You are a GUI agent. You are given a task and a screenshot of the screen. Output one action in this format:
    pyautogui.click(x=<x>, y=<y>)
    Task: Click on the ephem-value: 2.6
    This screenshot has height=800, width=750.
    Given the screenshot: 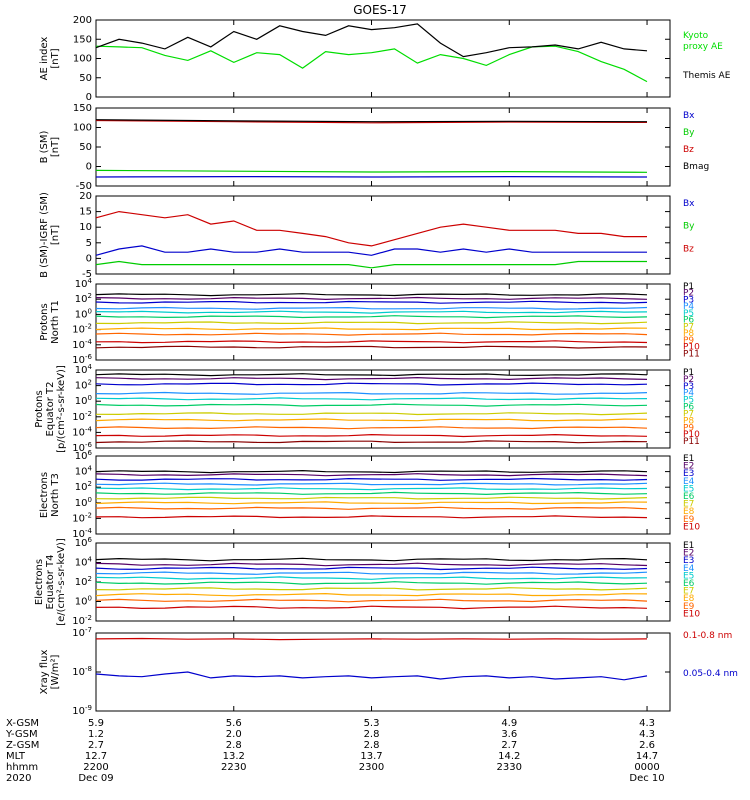 What is the action you would take?
    pyautogui.click(x=647, y=745)
    